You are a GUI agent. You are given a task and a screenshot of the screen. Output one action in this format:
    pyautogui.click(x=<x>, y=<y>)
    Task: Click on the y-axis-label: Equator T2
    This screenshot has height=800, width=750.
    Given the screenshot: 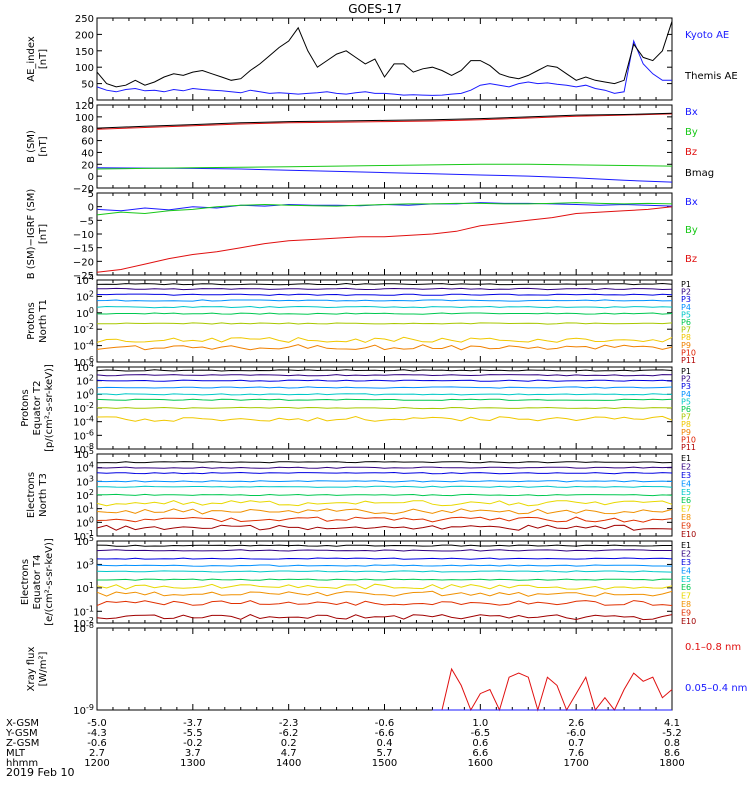 What is the action you would take?
    pyautogui.click(x=37, y=408)
    